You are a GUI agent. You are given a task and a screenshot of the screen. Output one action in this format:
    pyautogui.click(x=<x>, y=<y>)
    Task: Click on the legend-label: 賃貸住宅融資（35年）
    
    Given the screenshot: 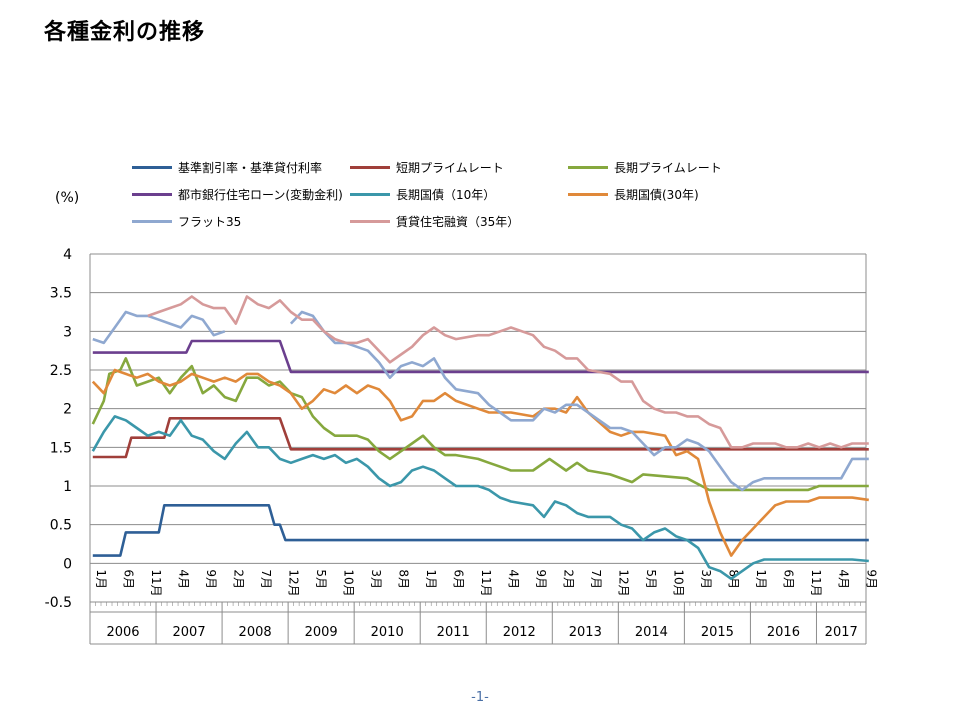 What is the action you would take?
    pyautogui.click(x=458, y=222)
    